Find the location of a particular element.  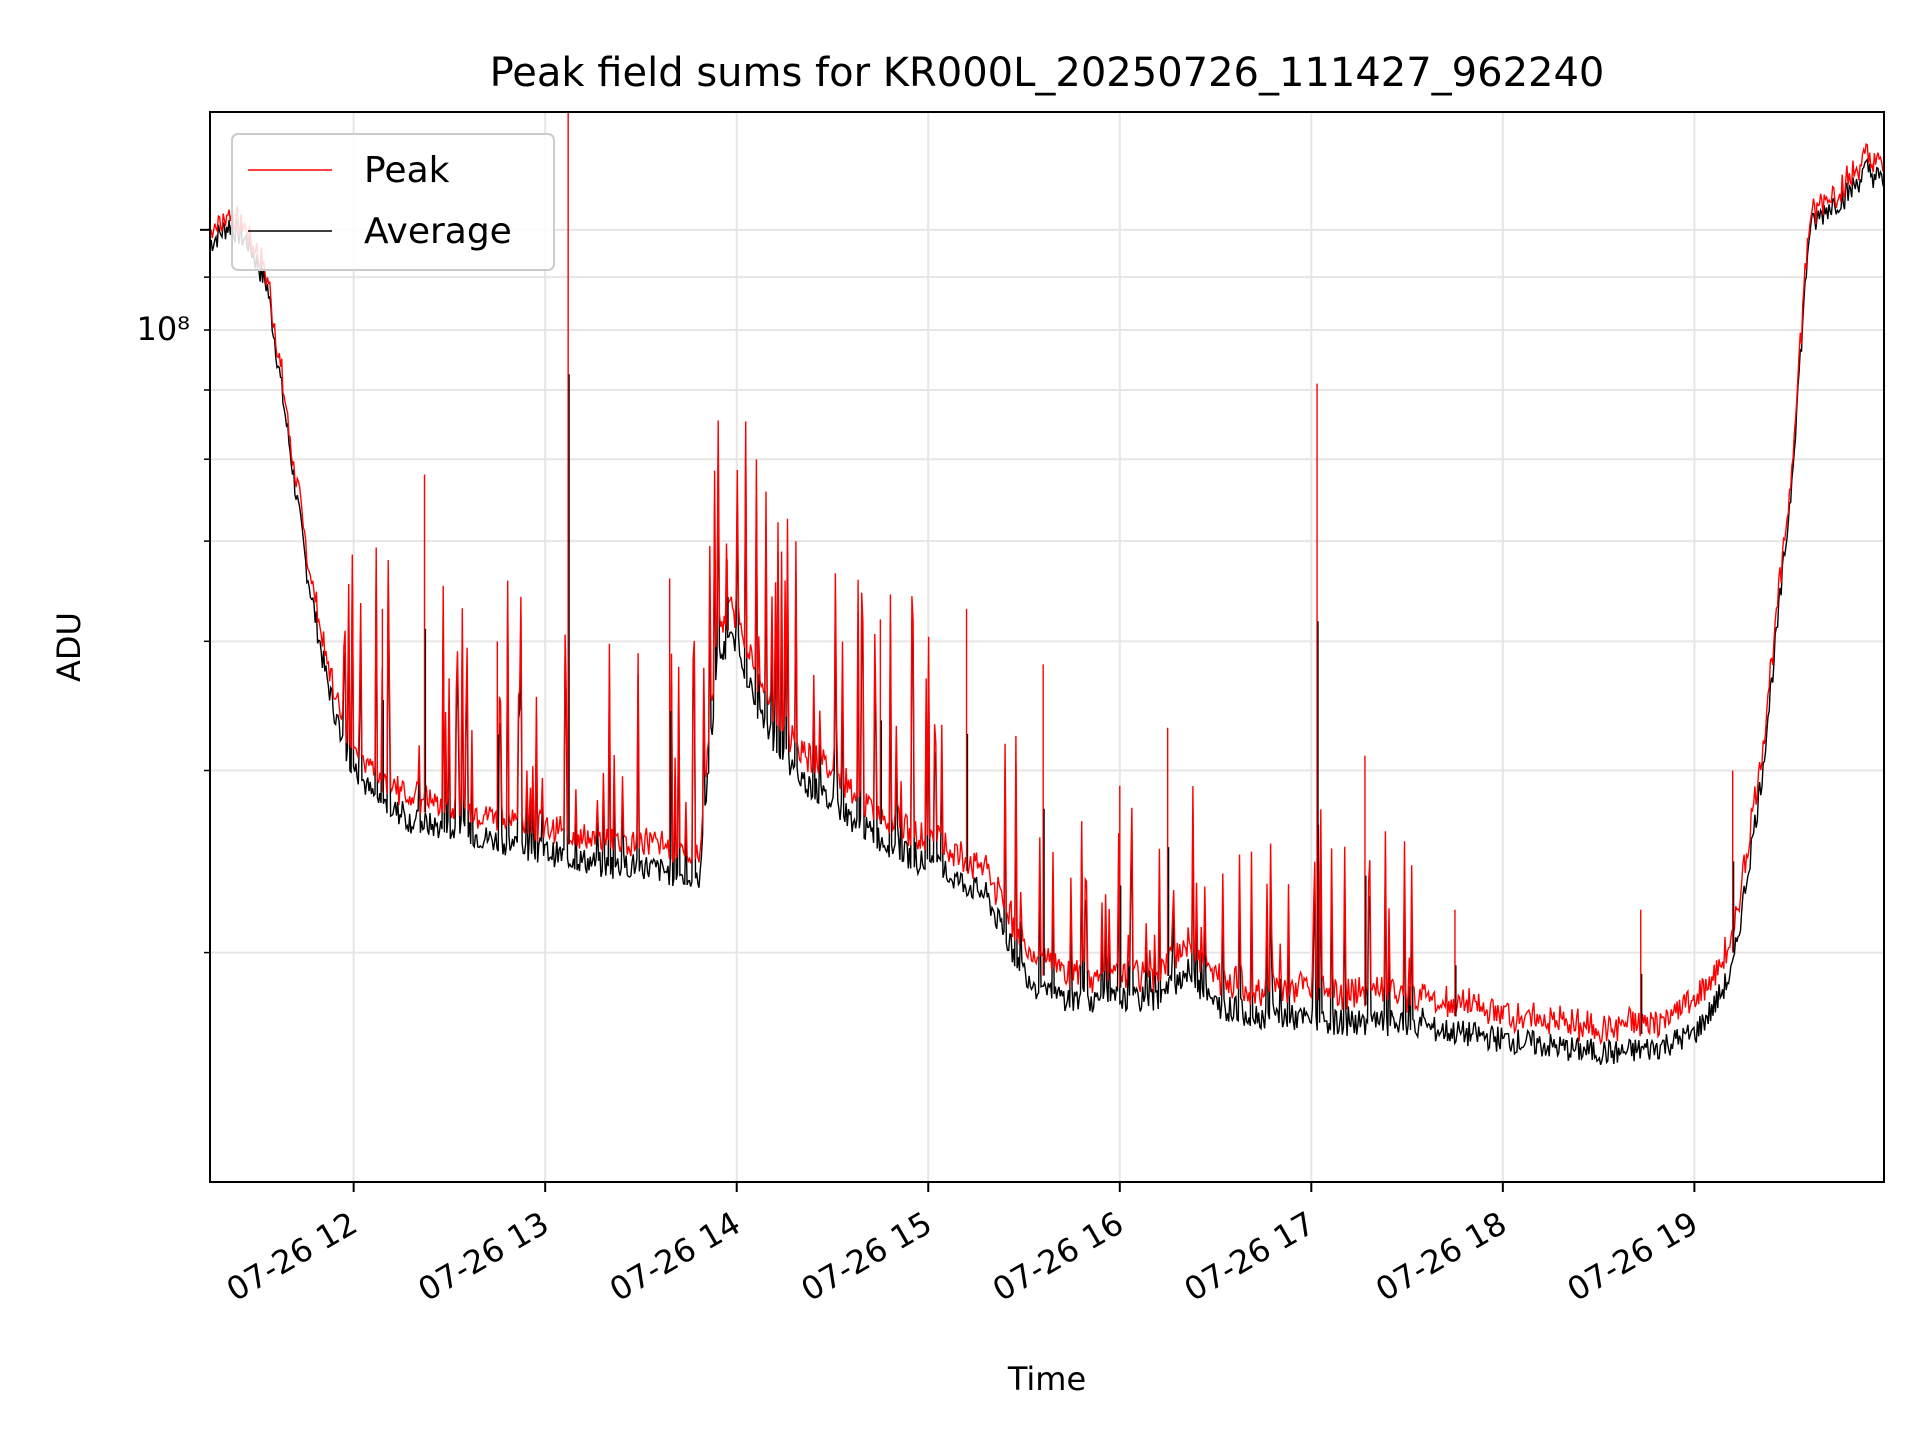

legend: Peak Average is located at coordinates (393, 202).